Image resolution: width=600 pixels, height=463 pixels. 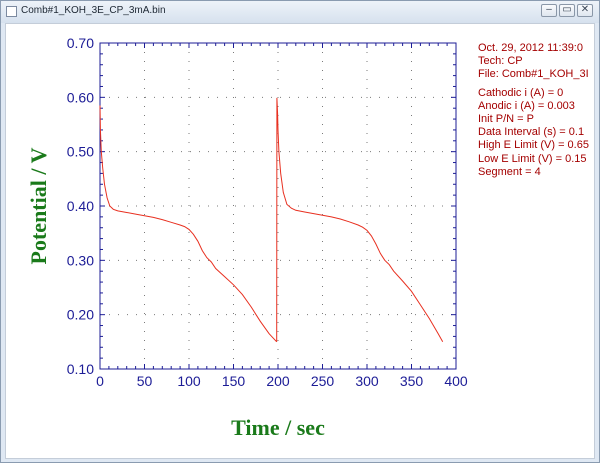 What do you see at coordinates (533, 145) in the screenshot?
I see `info-line: High E Limit (V) = 0.65` at bounding box center [533, 145].